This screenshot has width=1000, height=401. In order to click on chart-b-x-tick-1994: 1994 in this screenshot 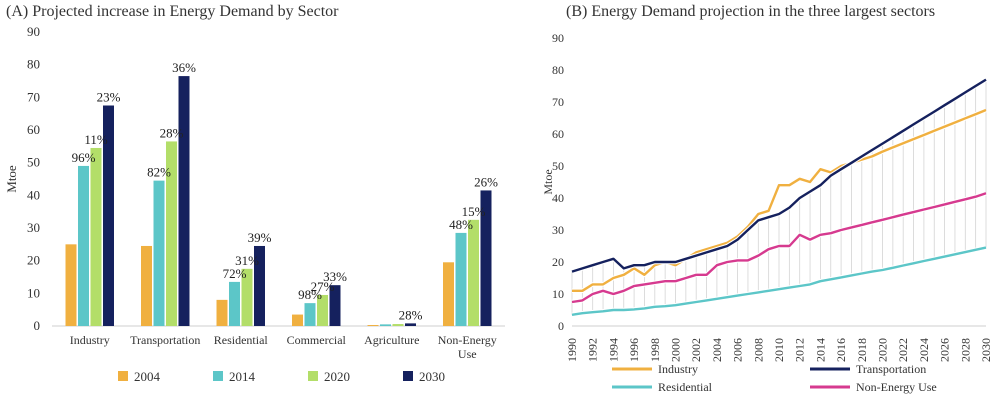, I will do `click(613, 350)`.